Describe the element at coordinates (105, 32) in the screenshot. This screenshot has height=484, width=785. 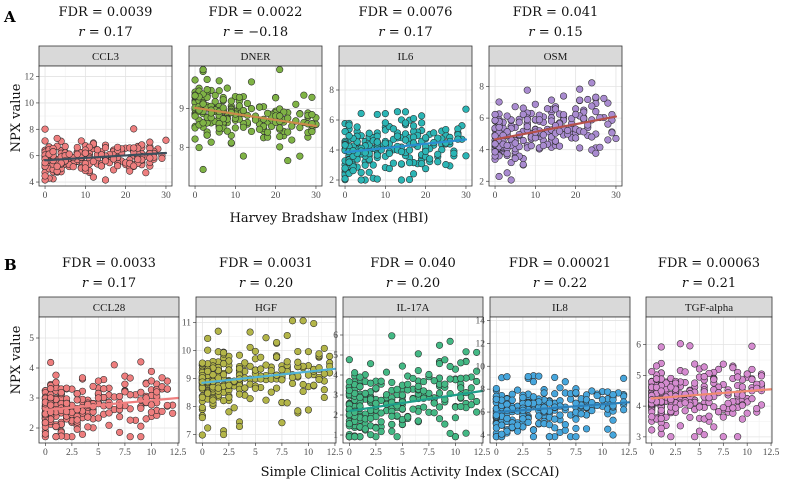
I see `r-label: r = 0.17` at that location.